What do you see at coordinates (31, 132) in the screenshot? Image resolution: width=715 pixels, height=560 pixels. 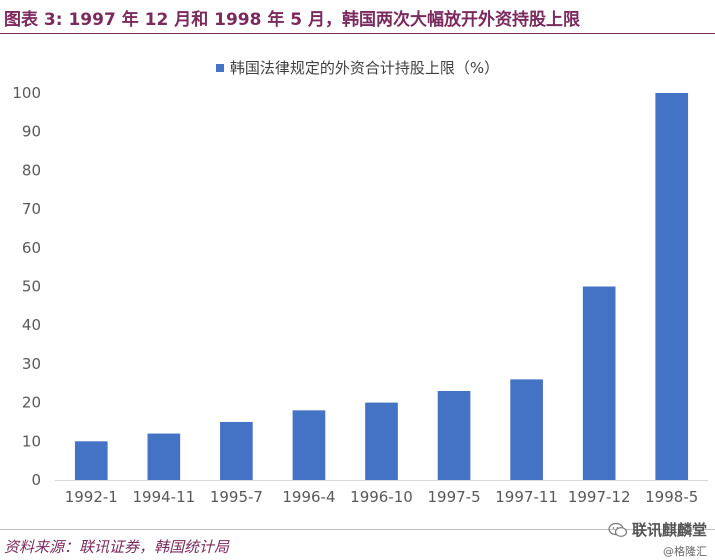 I see `y-tick-label: 90` at bounding box center [31, 132].